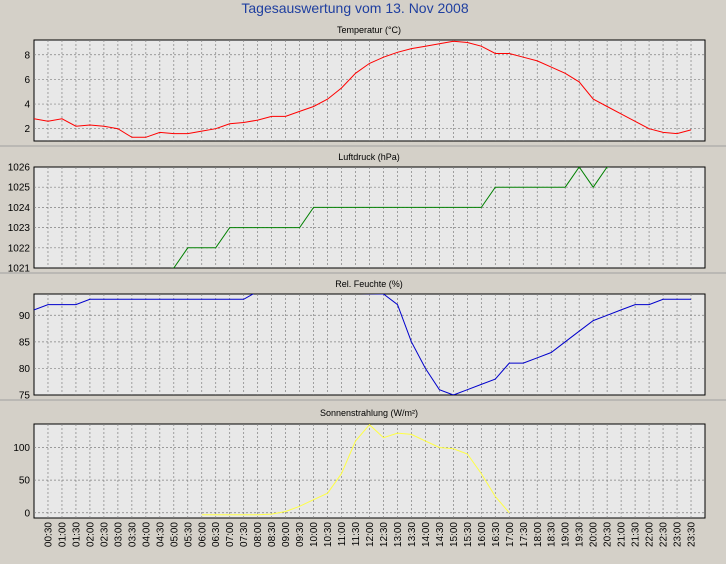  I want to click on pressure-title: Luftdruck (hPa), so click(369, 157).